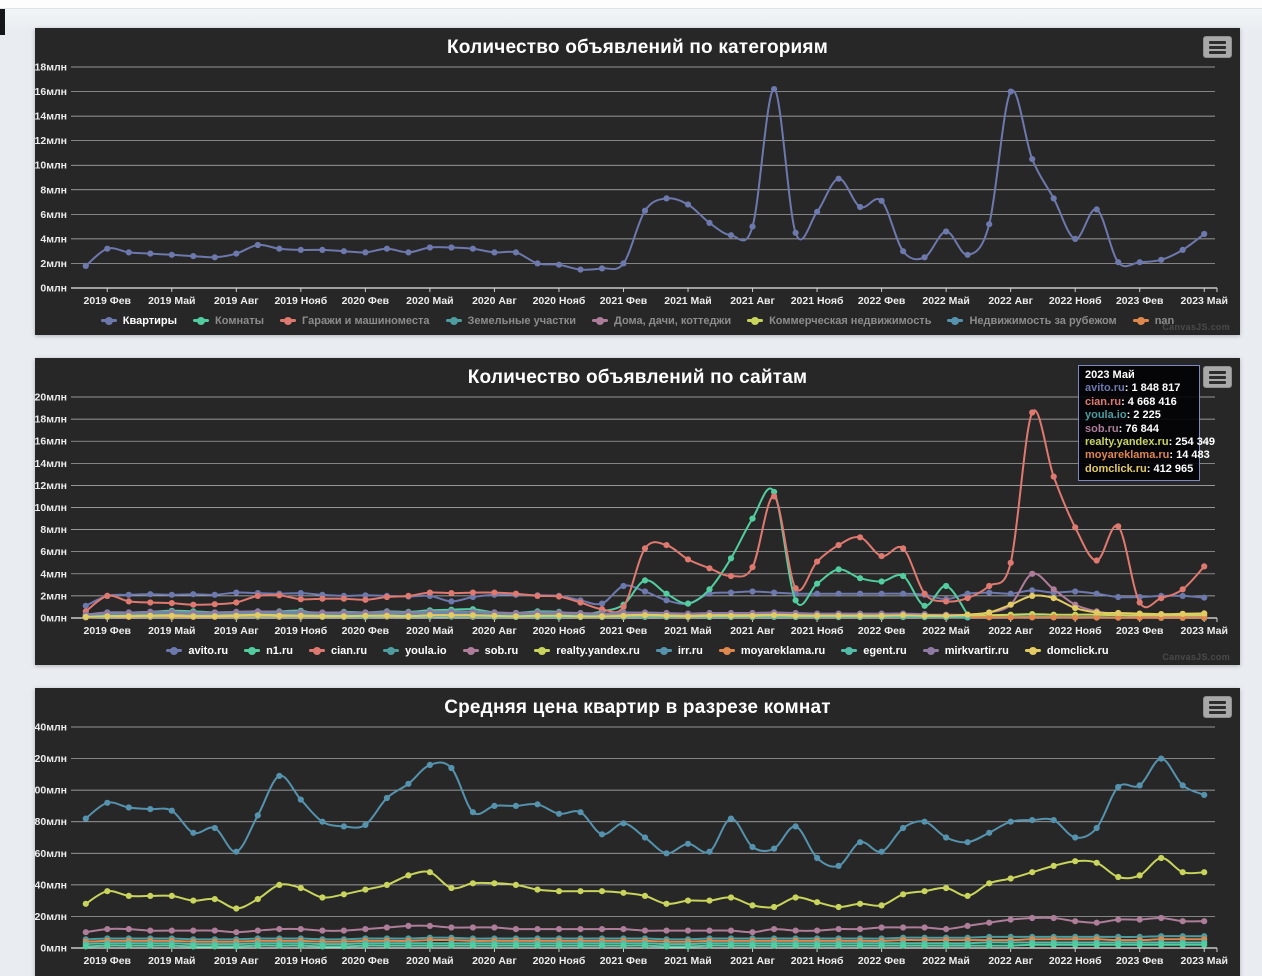 This screenshot has width=1262, height=976. Describe the element at coordinates (1032, 321) in the screenshot. I see `legend-item-Недвижимость за рубежом: Недвижимость за рубежом` at that location.